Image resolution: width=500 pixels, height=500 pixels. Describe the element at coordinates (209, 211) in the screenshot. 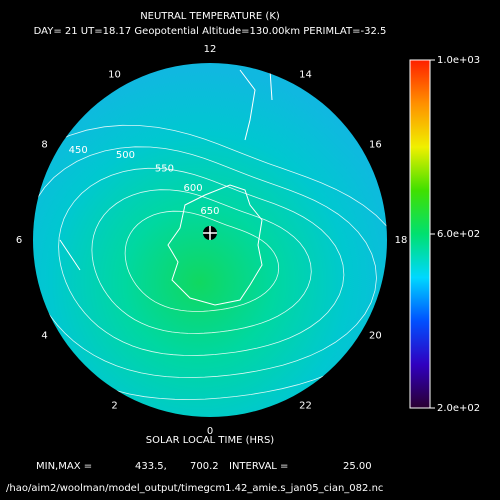

I see `contour-label: 650` at that location.